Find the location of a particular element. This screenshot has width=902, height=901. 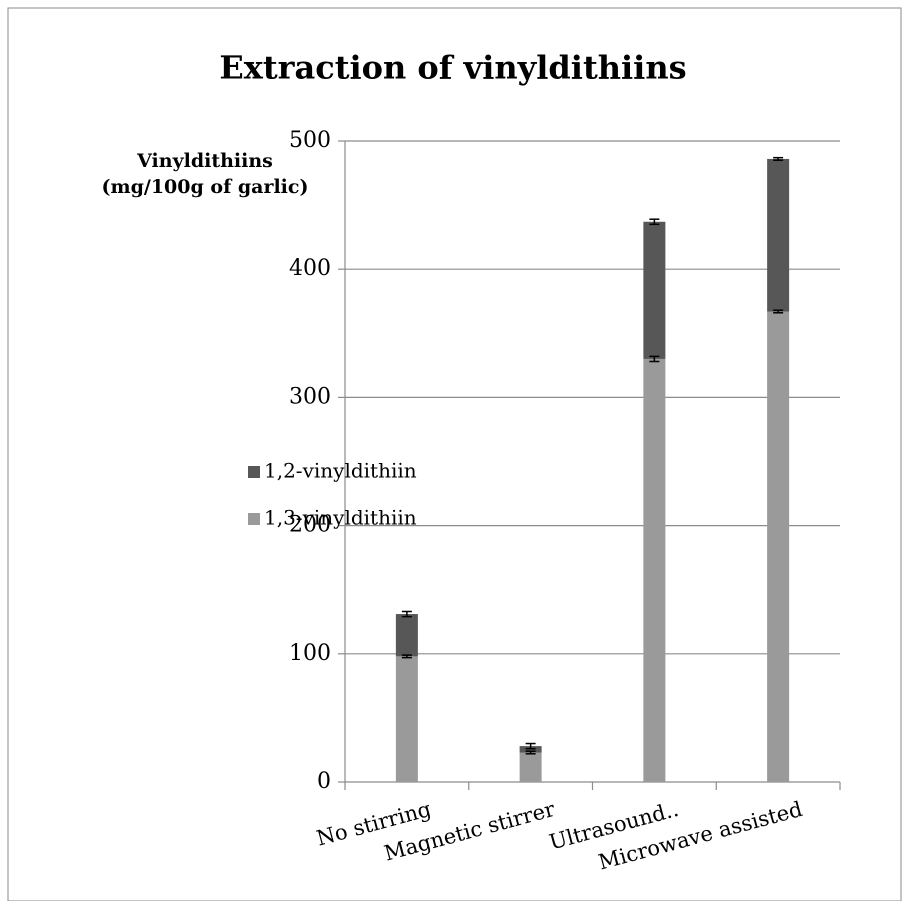

y-tick-label: 500 is located at coordinates (310, 140).